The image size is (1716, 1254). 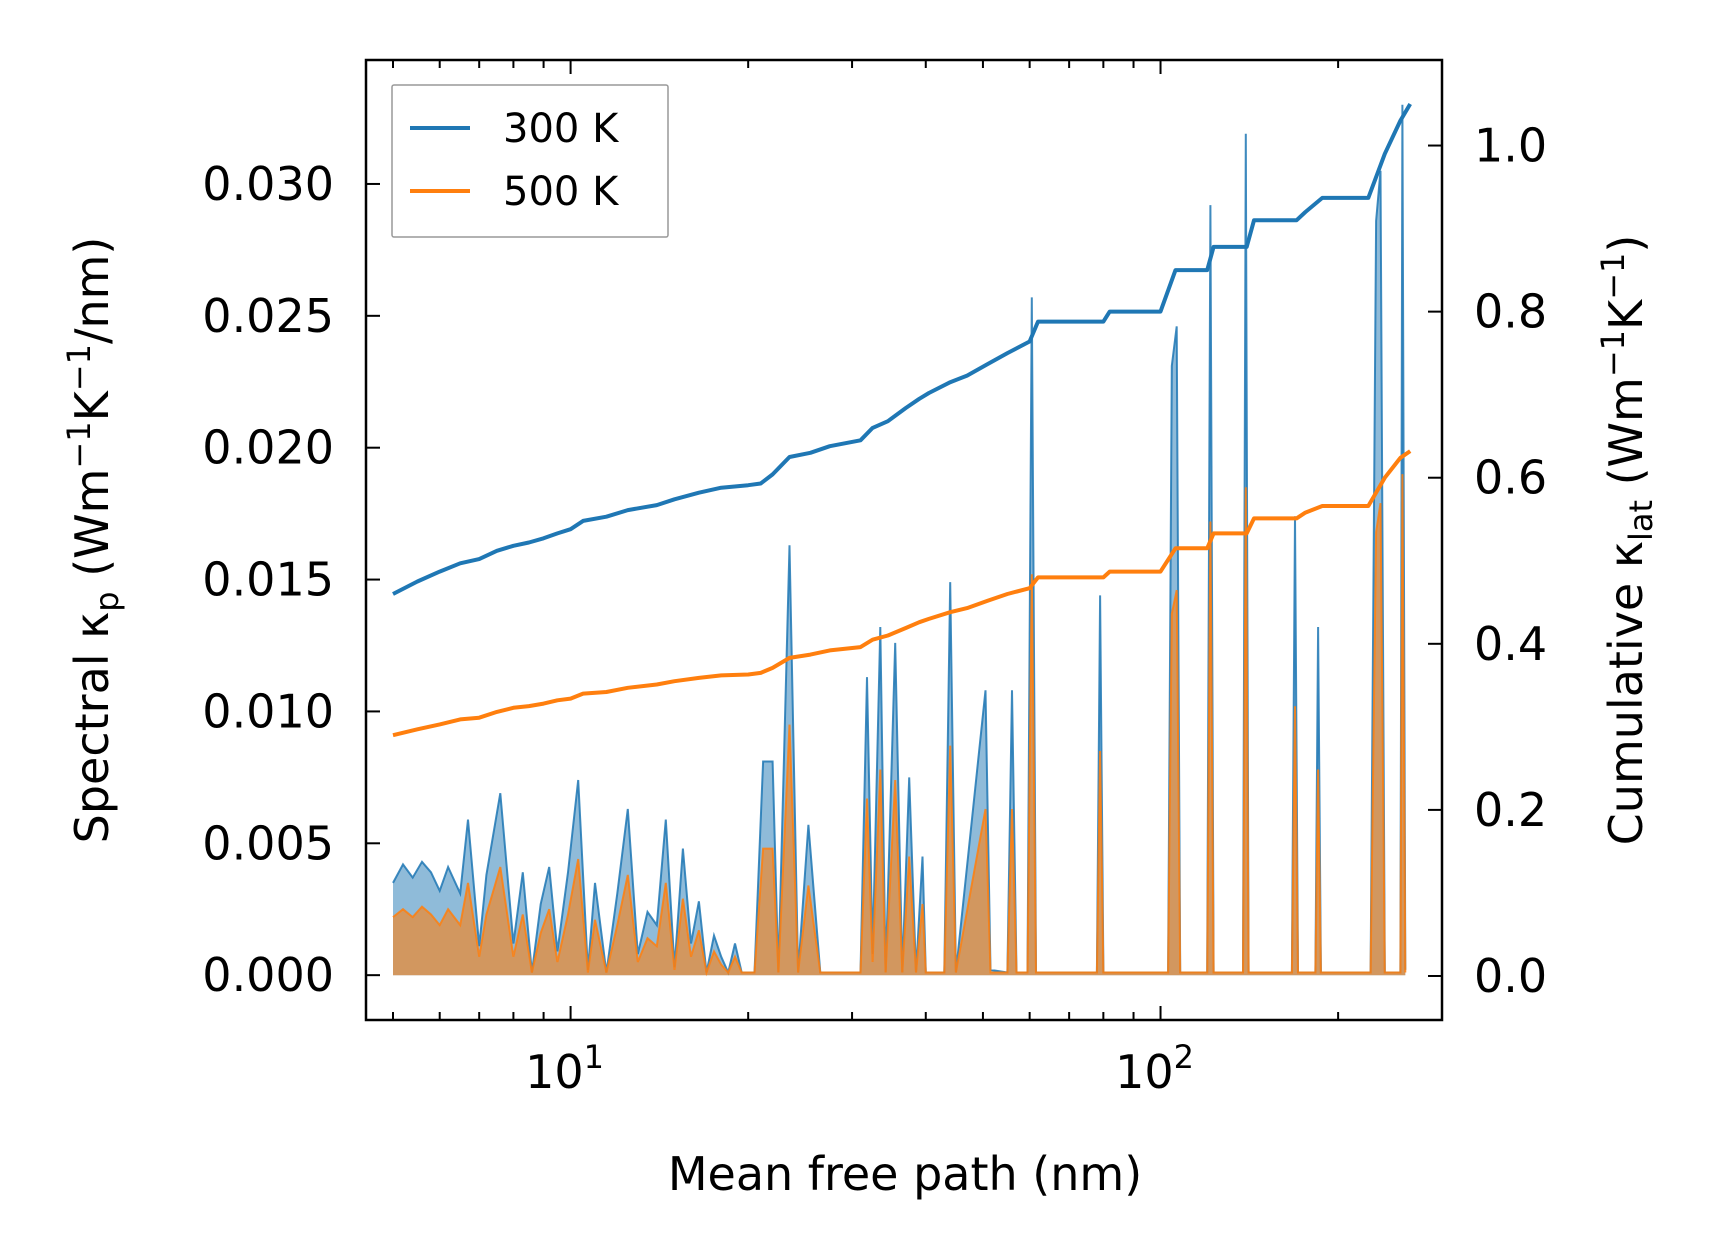 What do you see at coordinates (1510, 146) in the screenshot?
I see `right-y-tick-label: 1.0` at bounding box center [1510, 146].